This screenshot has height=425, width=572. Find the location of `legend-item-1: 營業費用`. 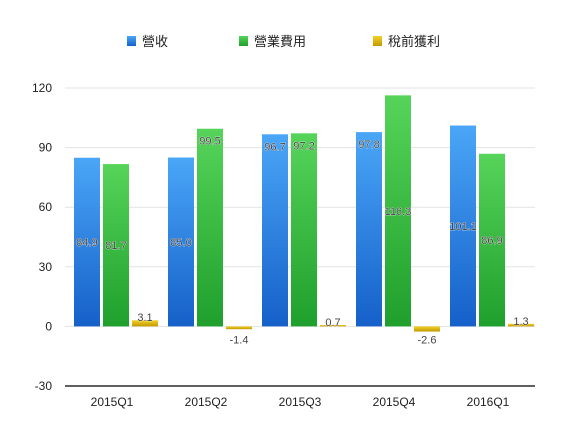

legend-item-1: 營業費用 is located at coordinates (272, 42).